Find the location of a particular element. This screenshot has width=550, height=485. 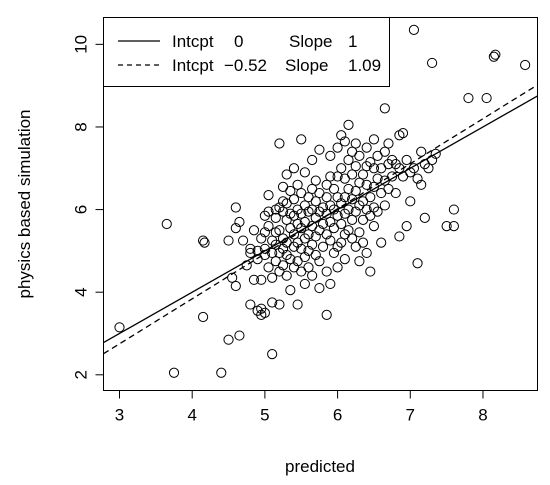

y-tick-label-4: 4 is located at coordinates (81, 291).